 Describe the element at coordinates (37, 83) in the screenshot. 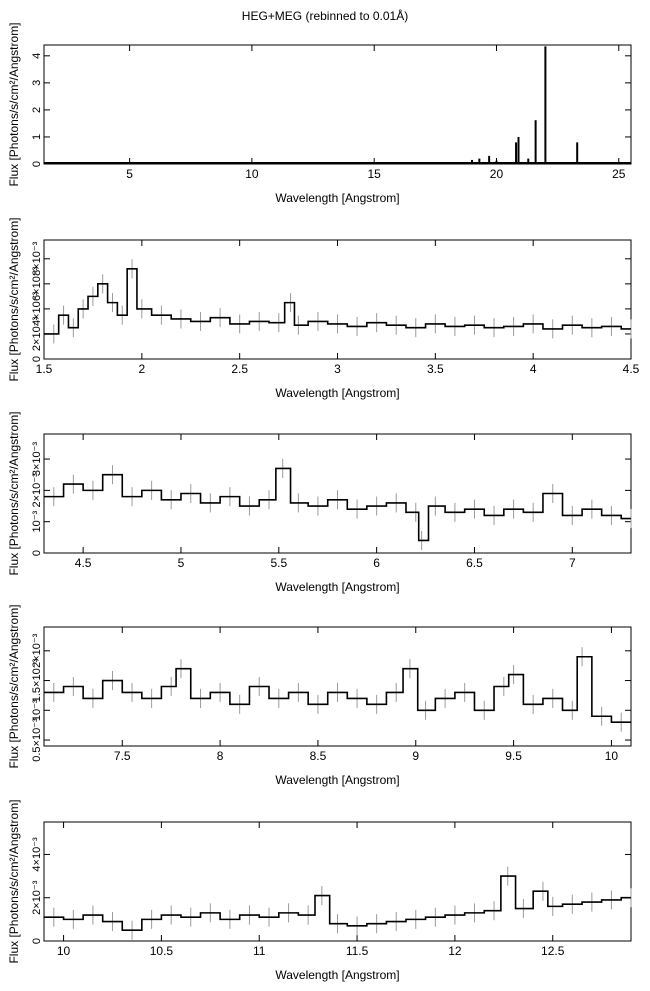

I see `y-tick-label: 3` at that location.